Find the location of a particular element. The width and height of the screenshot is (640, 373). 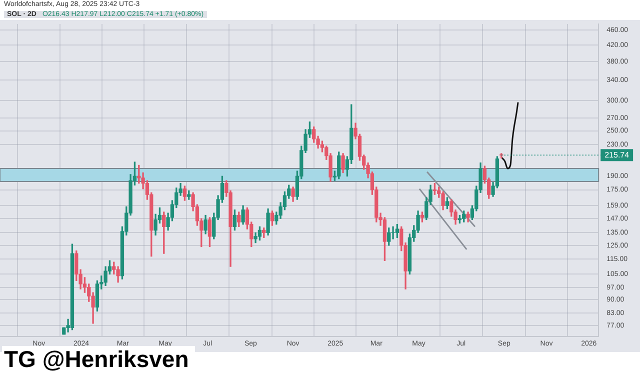

text: TG @Henriksven is located at coordinates (98, 359).